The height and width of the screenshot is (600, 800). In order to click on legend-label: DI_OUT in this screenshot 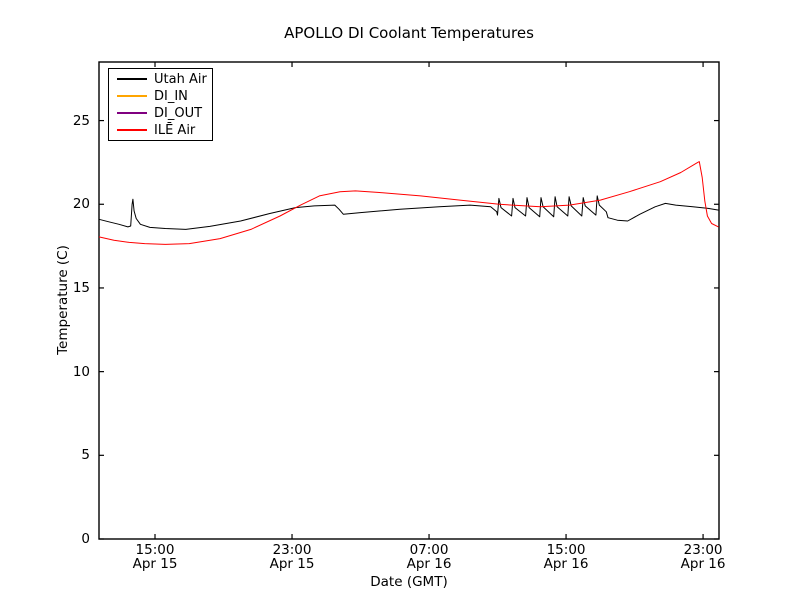, I will do `click(178, 113)`.